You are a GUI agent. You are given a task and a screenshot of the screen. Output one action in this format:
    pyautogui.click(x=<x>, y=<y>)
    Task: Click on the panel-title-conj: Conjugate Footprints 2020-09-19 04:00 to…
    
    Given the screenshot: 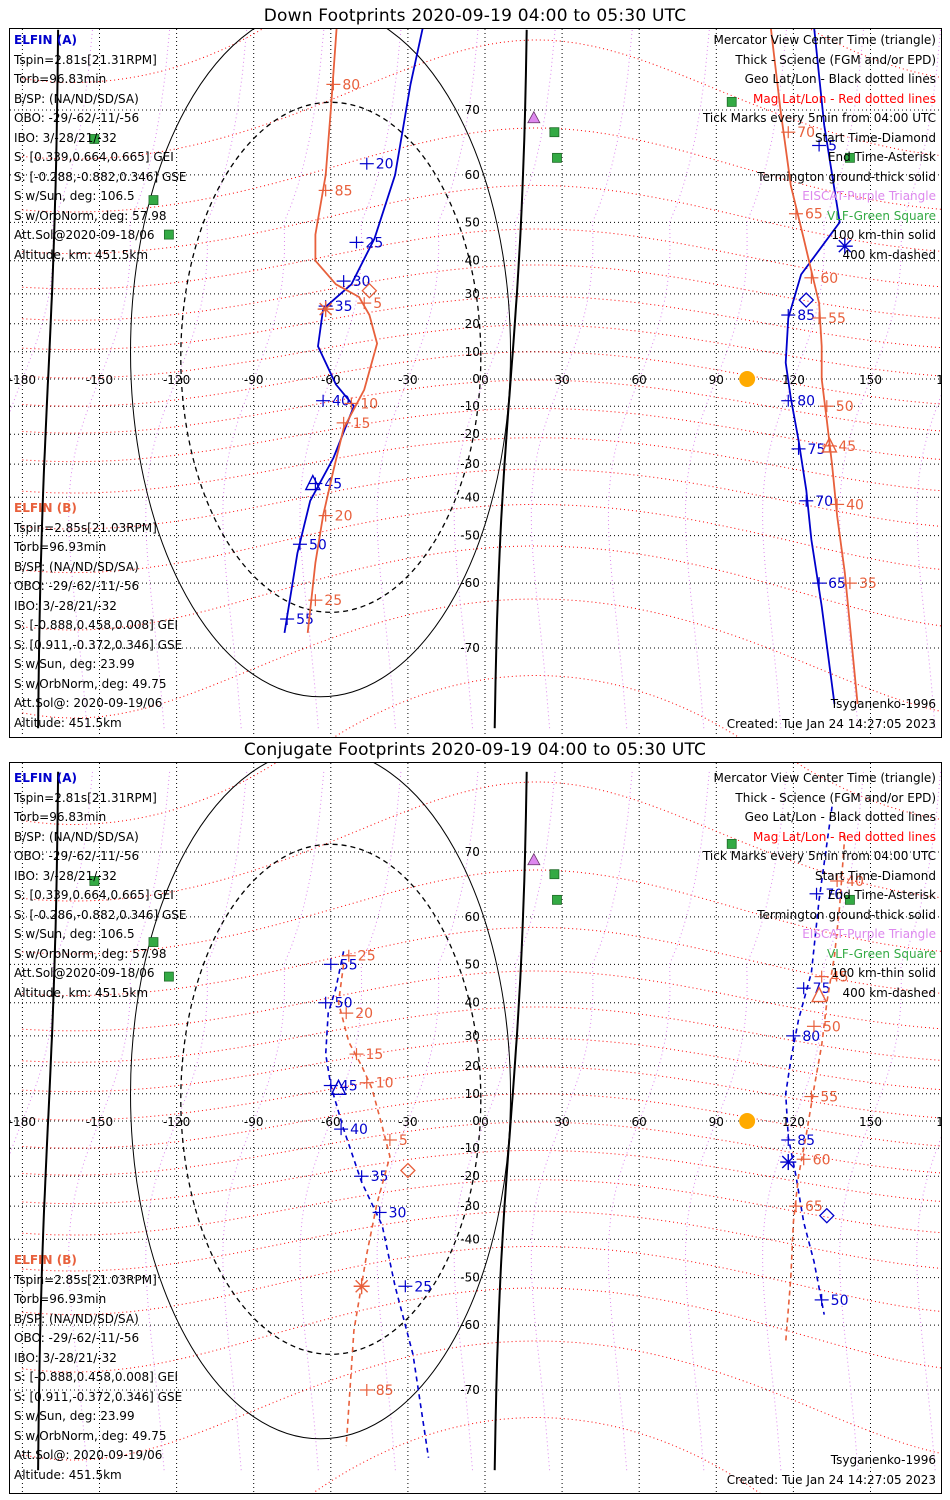 What is the action you would take?
    pyautogui.click(x=475, y=750)
    